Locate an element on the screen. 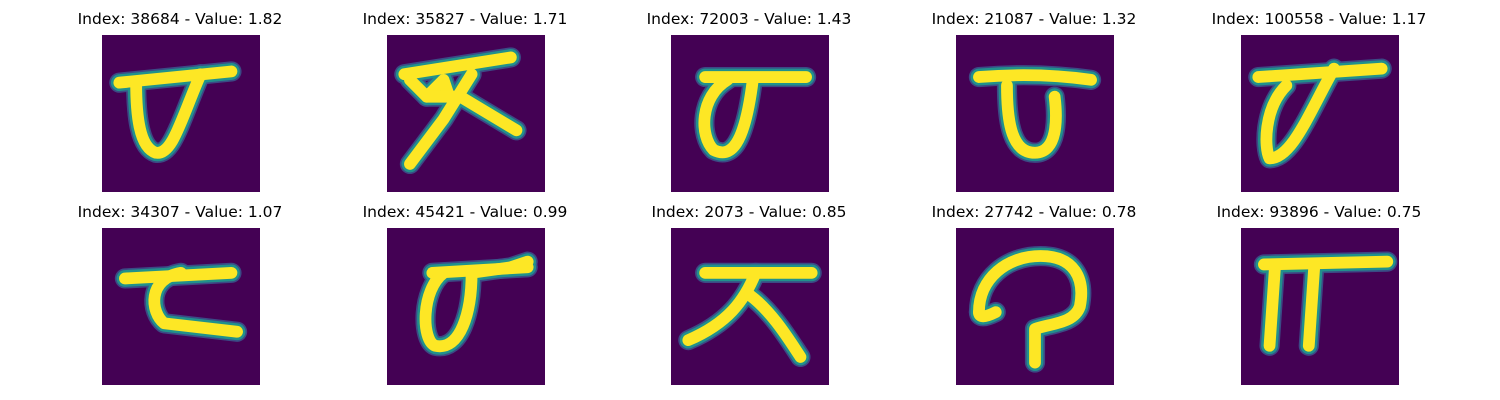  panel-1: Index: 38684 - Value: 1.82 is located at coordinates (180, 96).